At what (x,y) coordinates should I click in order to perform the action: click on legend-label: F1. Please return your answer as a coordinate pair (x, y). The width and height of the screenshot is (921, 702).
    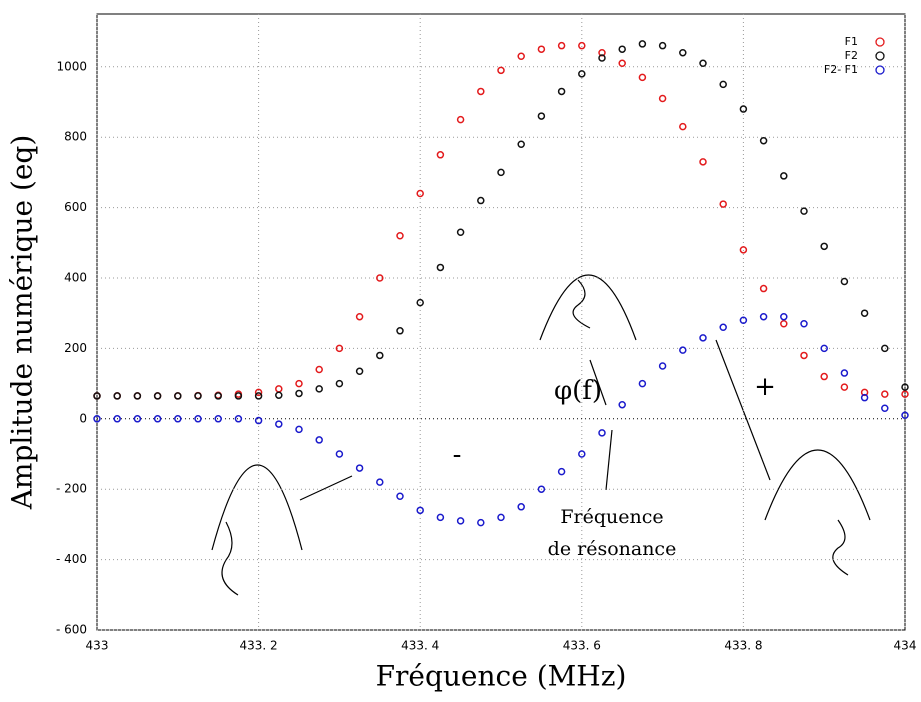
    Looking at the image, I should click on (851, 41).